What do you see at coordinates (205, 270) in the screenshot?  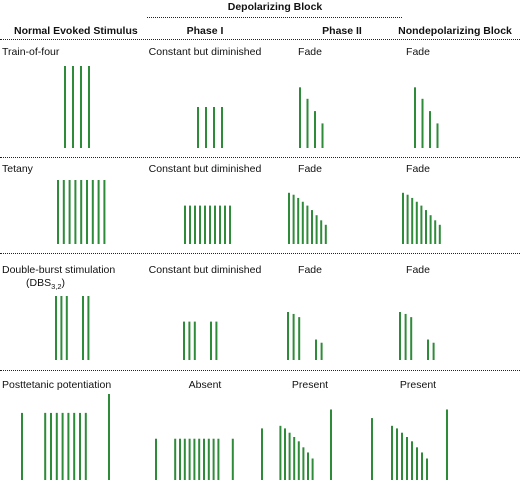 I see `row3-phase1-label: Constant but diminished` at bounding box center [205, 270].